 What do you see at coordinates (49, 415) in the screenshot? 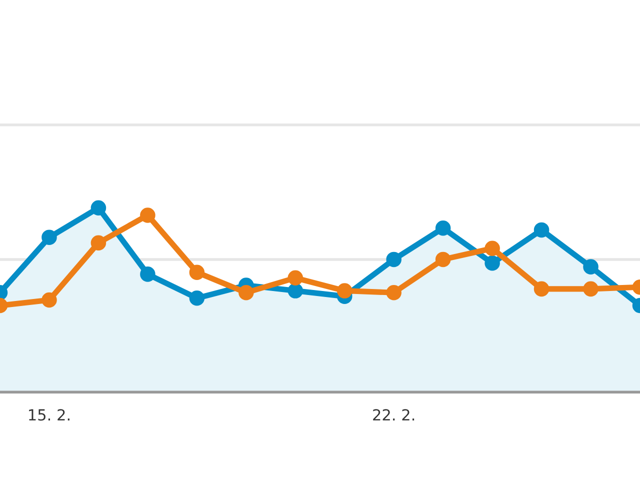
I see `x-tick-label: 15. 2.` at bounding box center [49, 415].